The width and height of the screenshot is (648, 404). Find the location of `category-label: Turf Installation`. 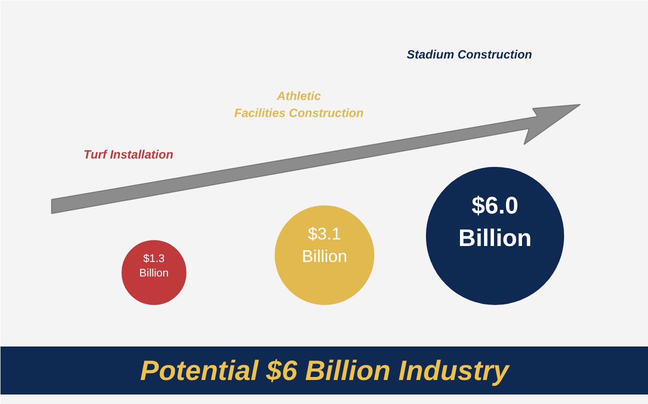

category-label: Turf Installation is located at coordinates (129, 155).